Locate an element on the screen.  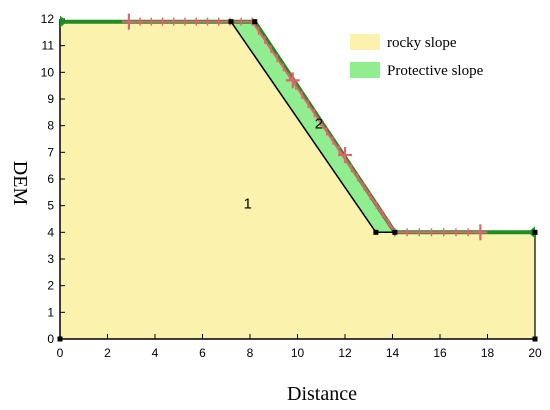
x-tick-label: 2 is located at coordinates (107, 353).